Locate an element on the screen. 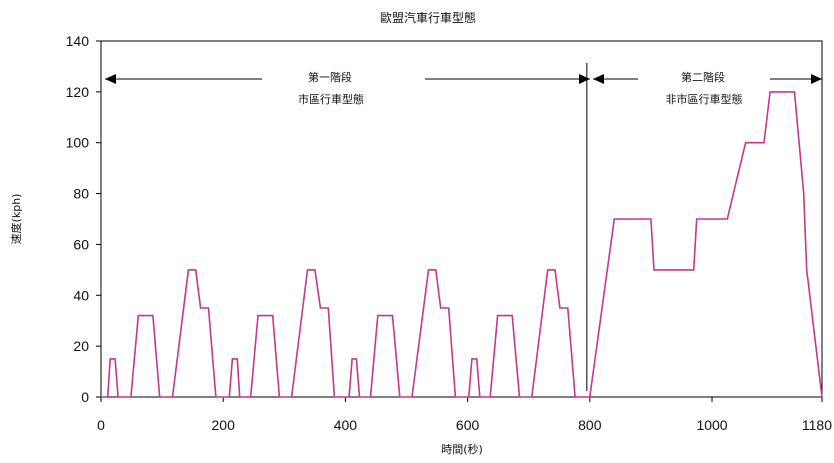  x-axis-ticks: 0 200 400 600 800 1000 1180 is located at coordinates (464, 415).